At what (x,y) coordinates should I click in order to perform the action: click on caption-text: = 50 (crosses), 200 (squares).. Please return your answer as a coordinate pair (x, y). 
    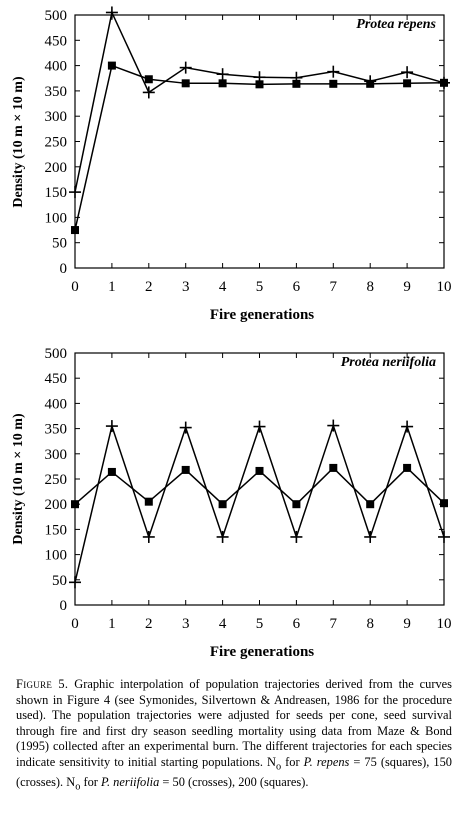
    Looking at the image, I should click on (234, 782).